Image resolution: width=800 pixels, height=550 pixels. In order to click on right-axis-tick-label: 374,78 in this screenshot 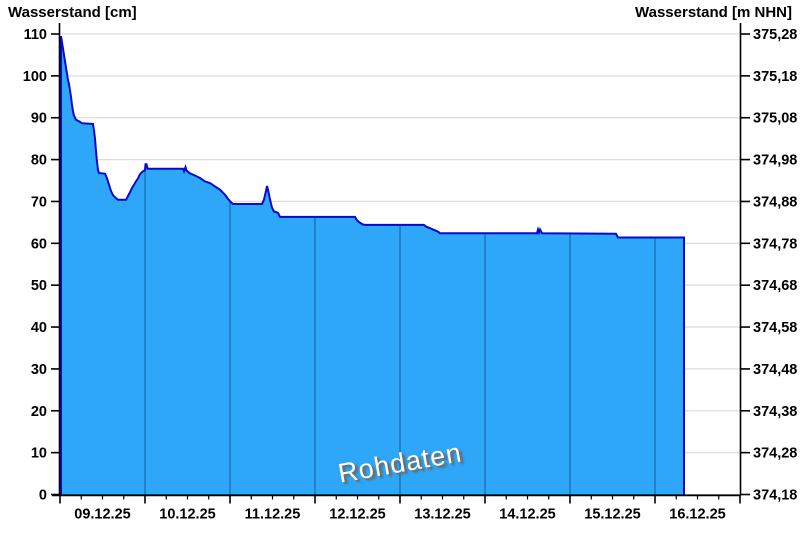, I will do `click(775, 244)`.